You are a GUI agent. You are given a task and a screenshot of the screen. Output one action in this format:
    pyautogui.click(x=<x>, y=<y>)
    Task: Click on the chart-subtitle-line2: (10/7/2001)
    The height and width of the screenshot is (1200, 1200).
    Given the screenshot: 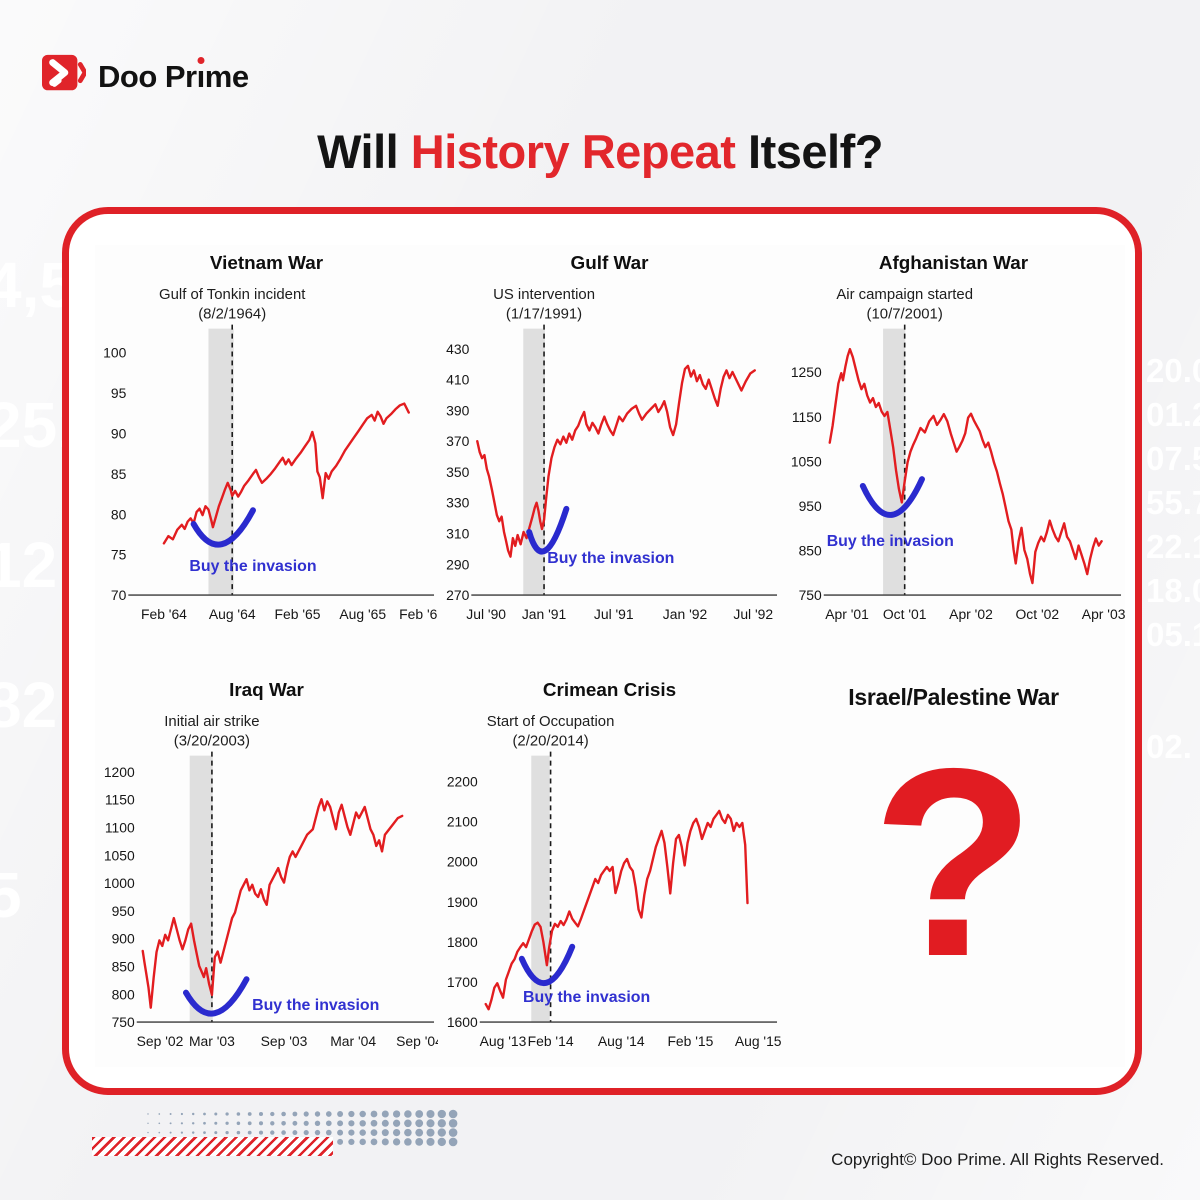 What is the action you would take?
    pyautogui.click(x=905, y=315)
    